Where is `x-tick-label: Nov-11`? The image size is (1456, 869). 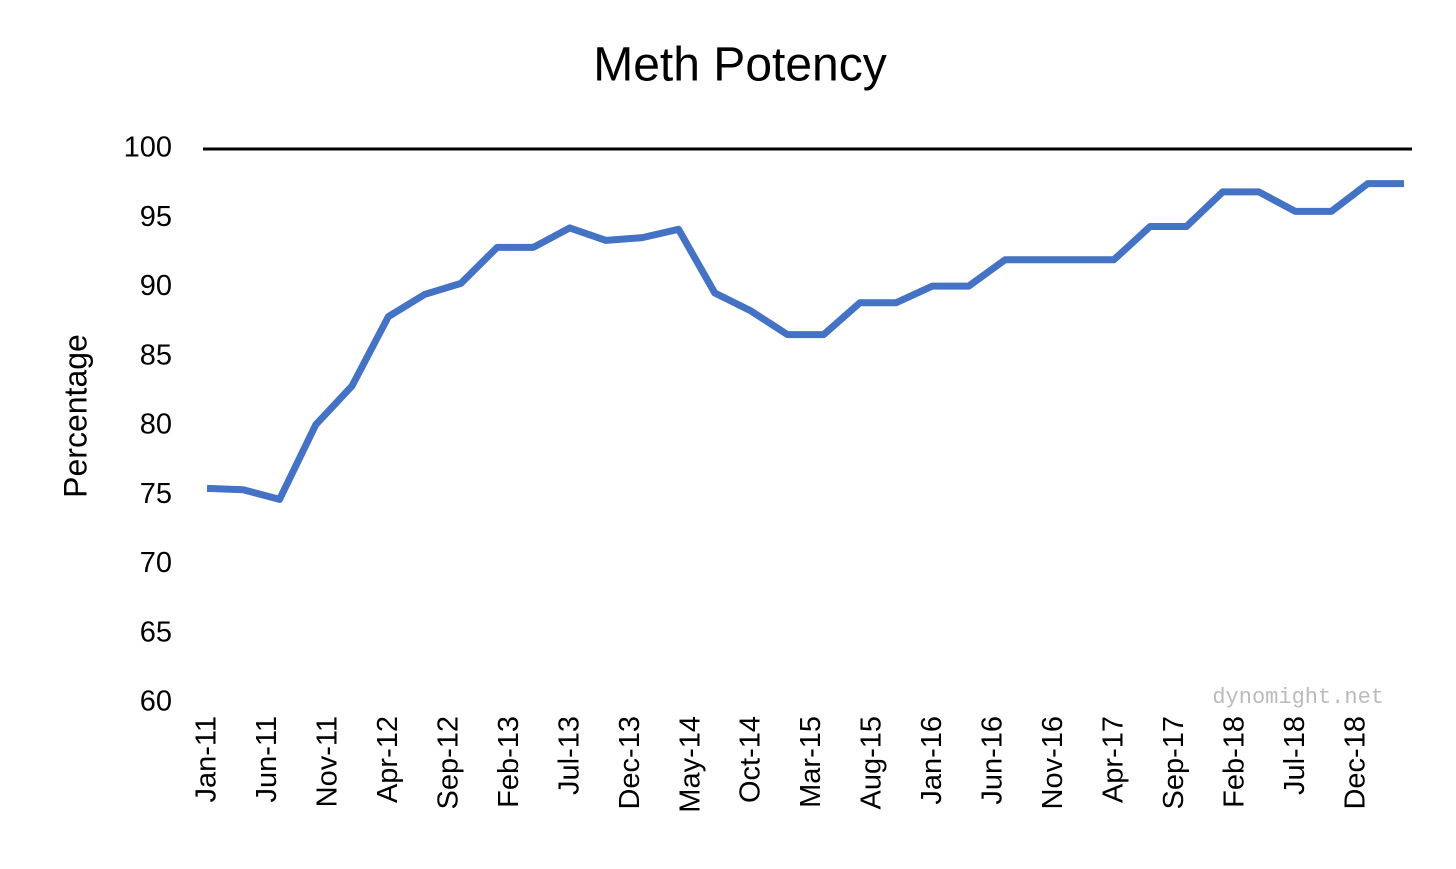 x-tick-label: Nov-11 is located at coordinates (328, 761).